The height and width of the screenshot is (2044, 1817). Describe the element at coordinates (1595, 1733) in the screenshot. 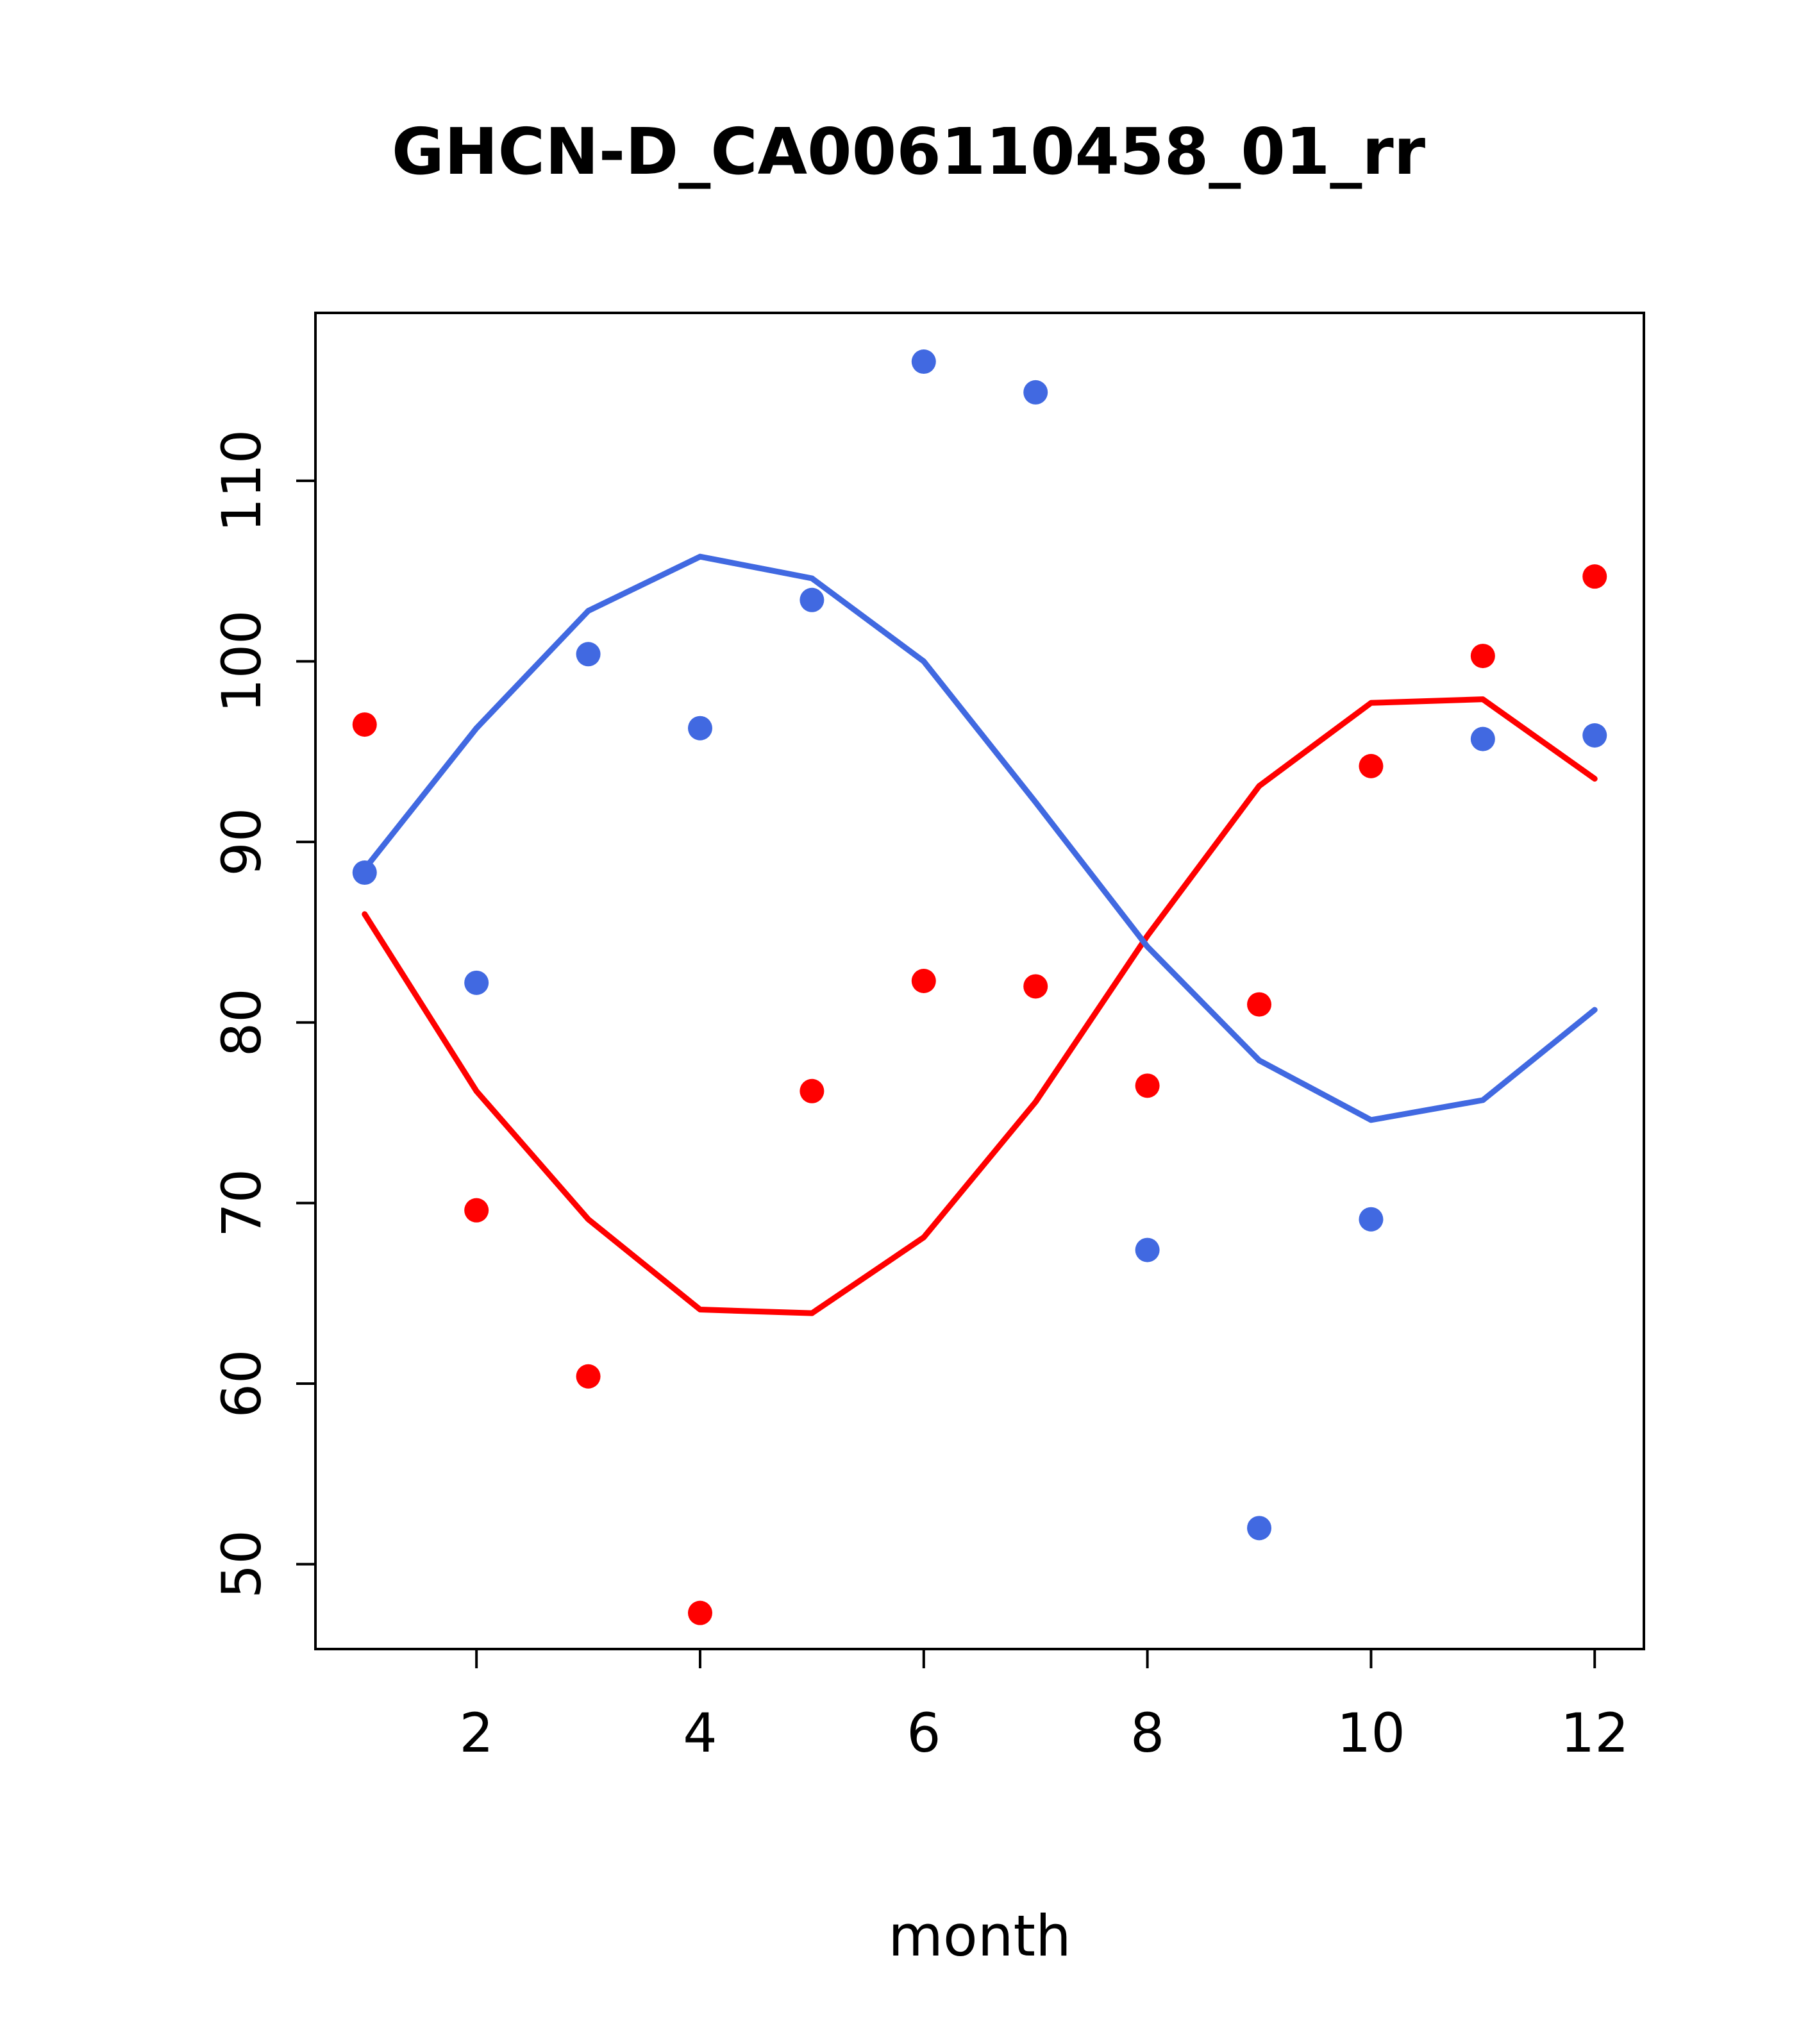

I see `x-tick-label: 12` at that location.